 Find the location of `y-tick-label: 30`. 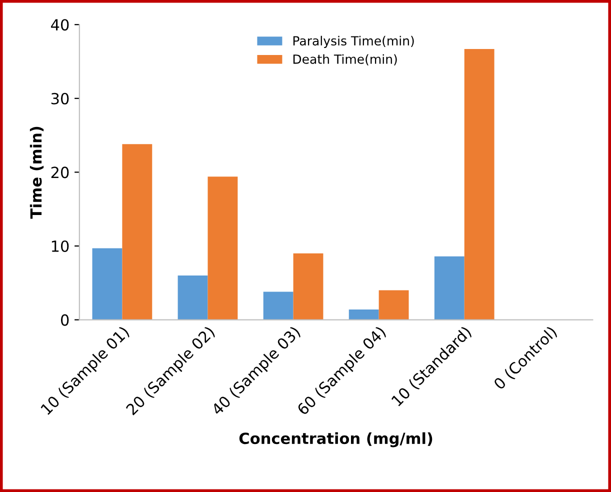

y-tick-label: 30 is located at coordinates (60, 98).